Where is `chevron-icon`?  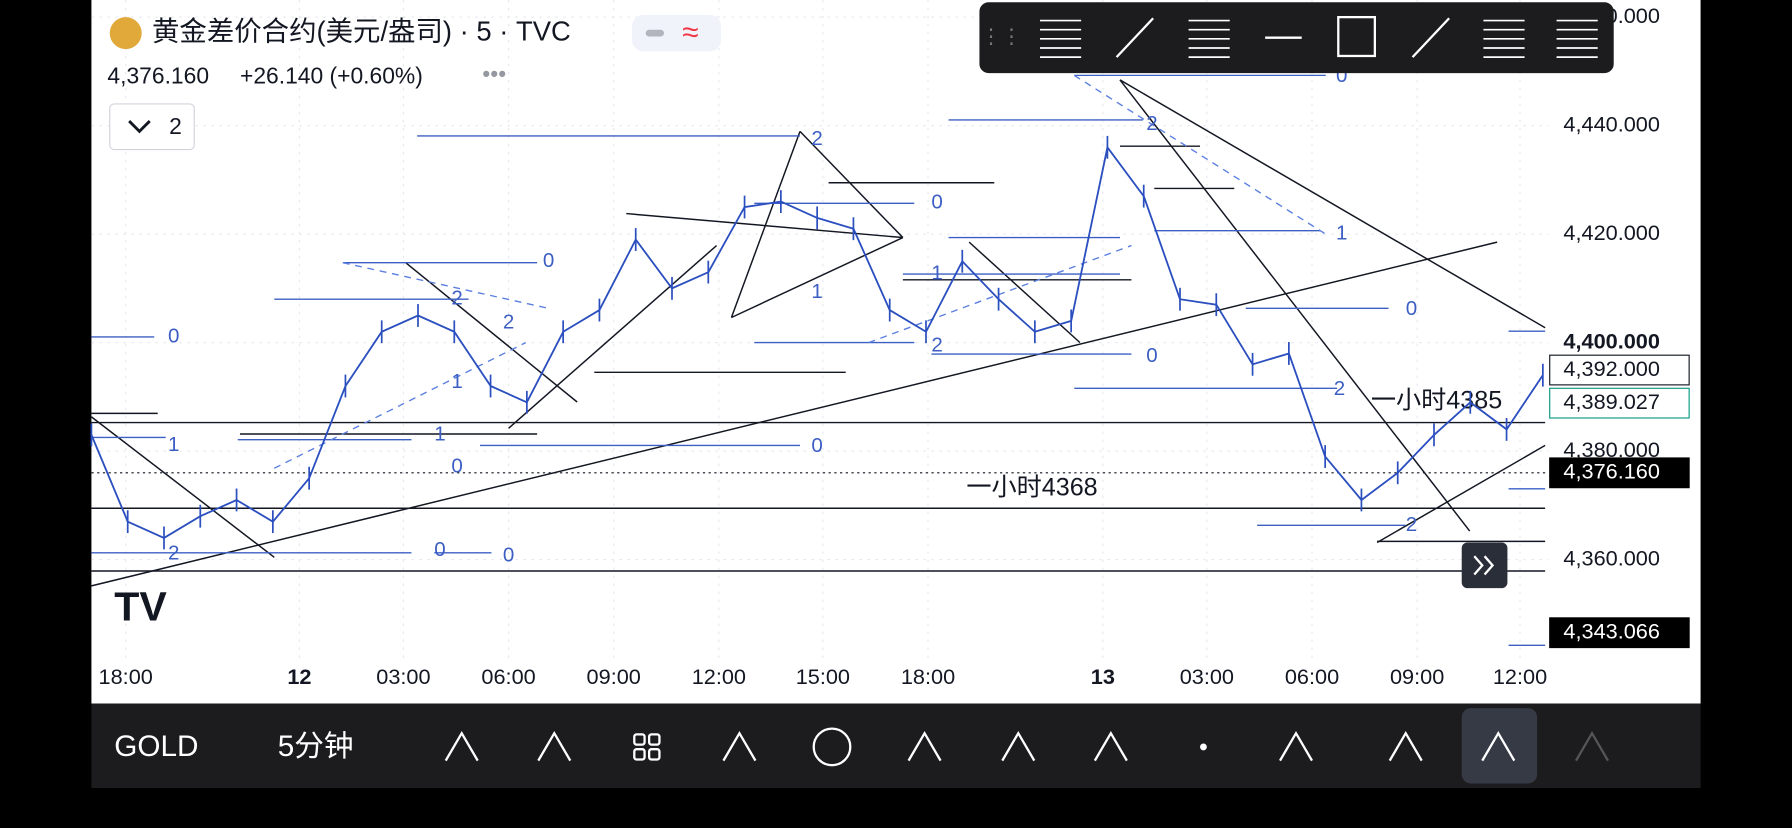 chevron-icon is located at coordinates (139, 127).